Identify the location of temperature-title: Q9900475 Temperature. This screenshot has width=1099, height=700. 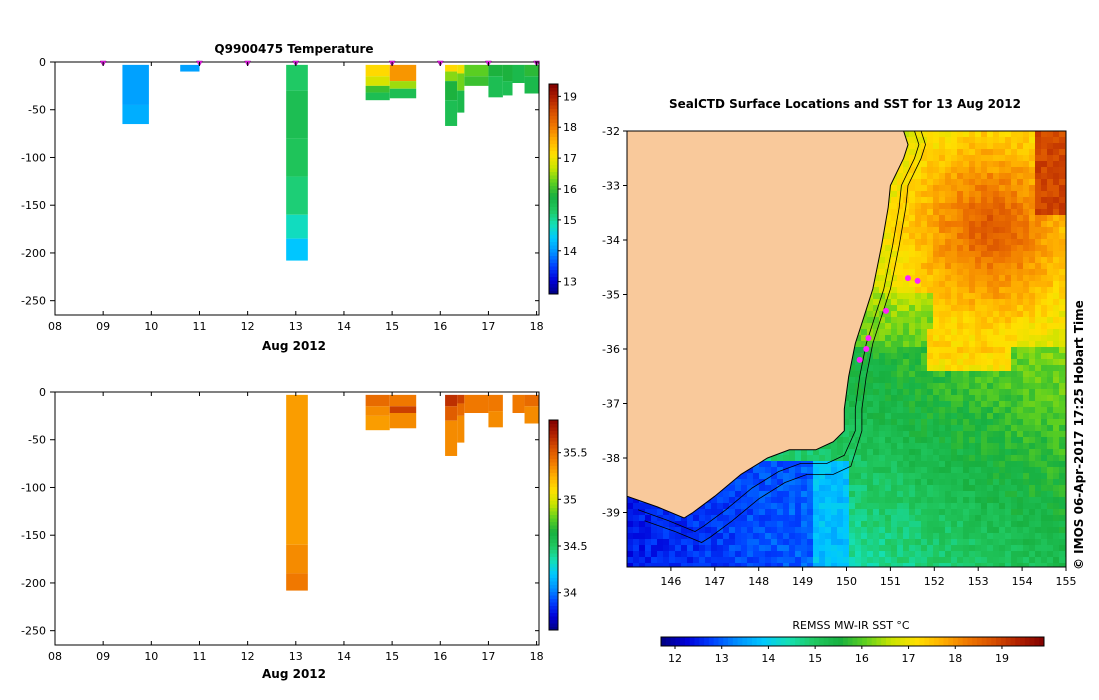
(293, 49).